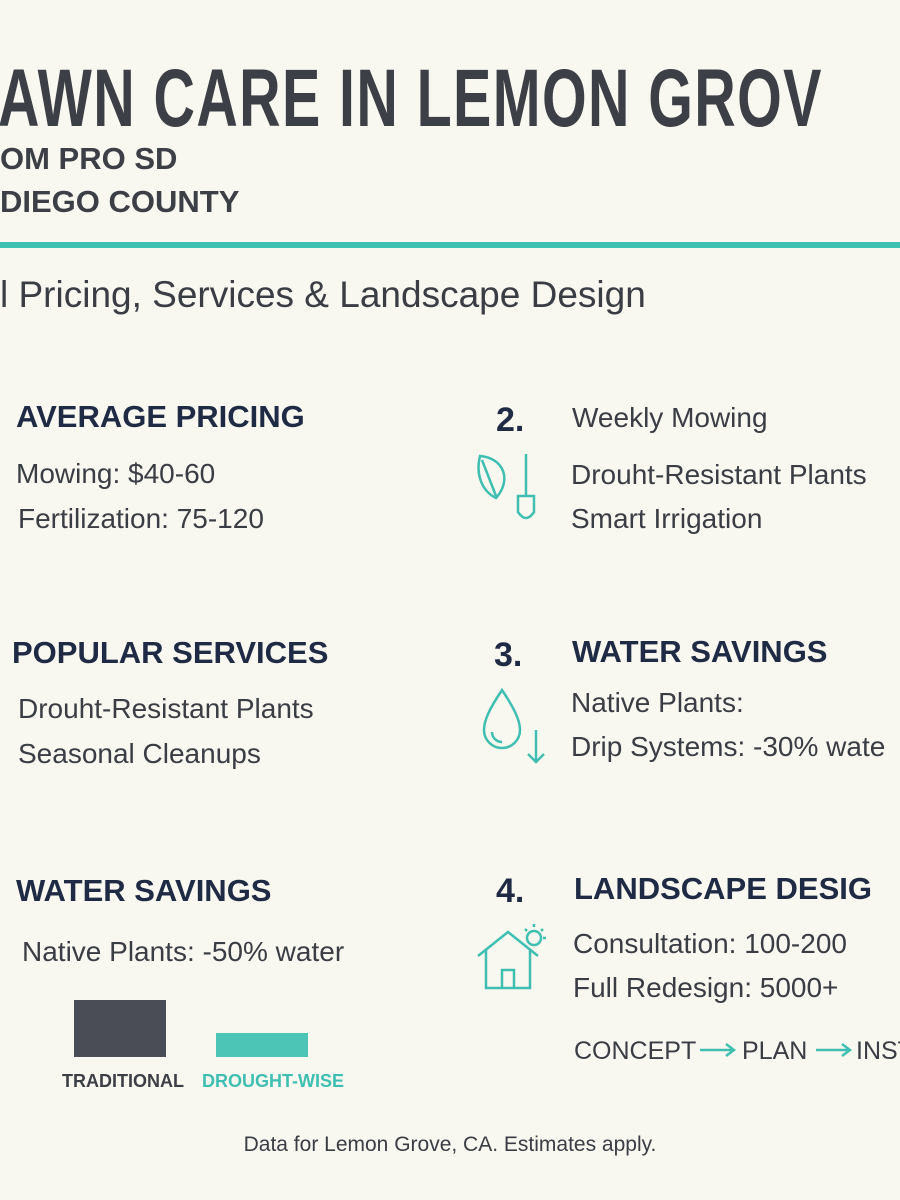  I want to click on section-number: 2., so click(510, 420).